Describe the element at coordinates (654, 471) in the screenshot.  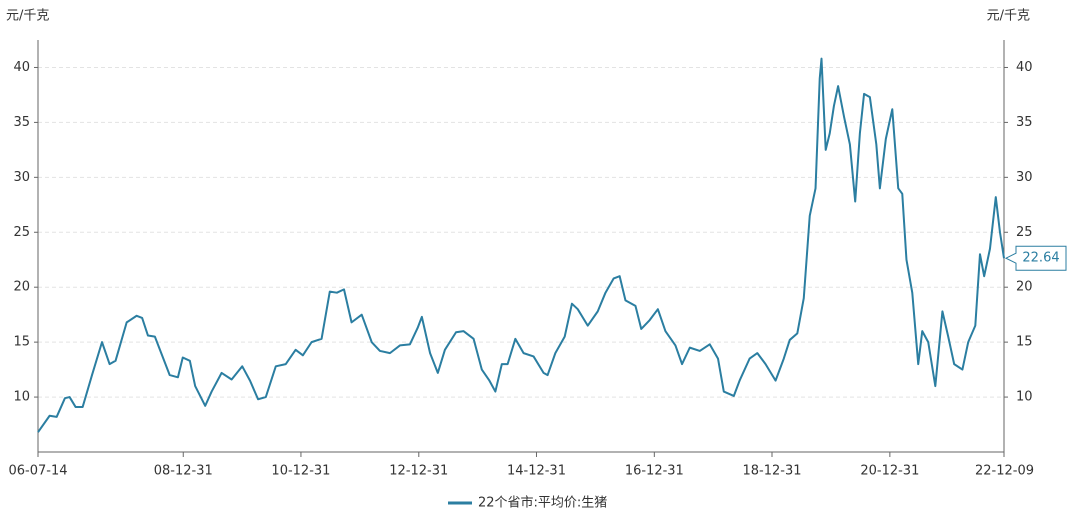
I see `x-tick-label: 16-12-31` at that location.